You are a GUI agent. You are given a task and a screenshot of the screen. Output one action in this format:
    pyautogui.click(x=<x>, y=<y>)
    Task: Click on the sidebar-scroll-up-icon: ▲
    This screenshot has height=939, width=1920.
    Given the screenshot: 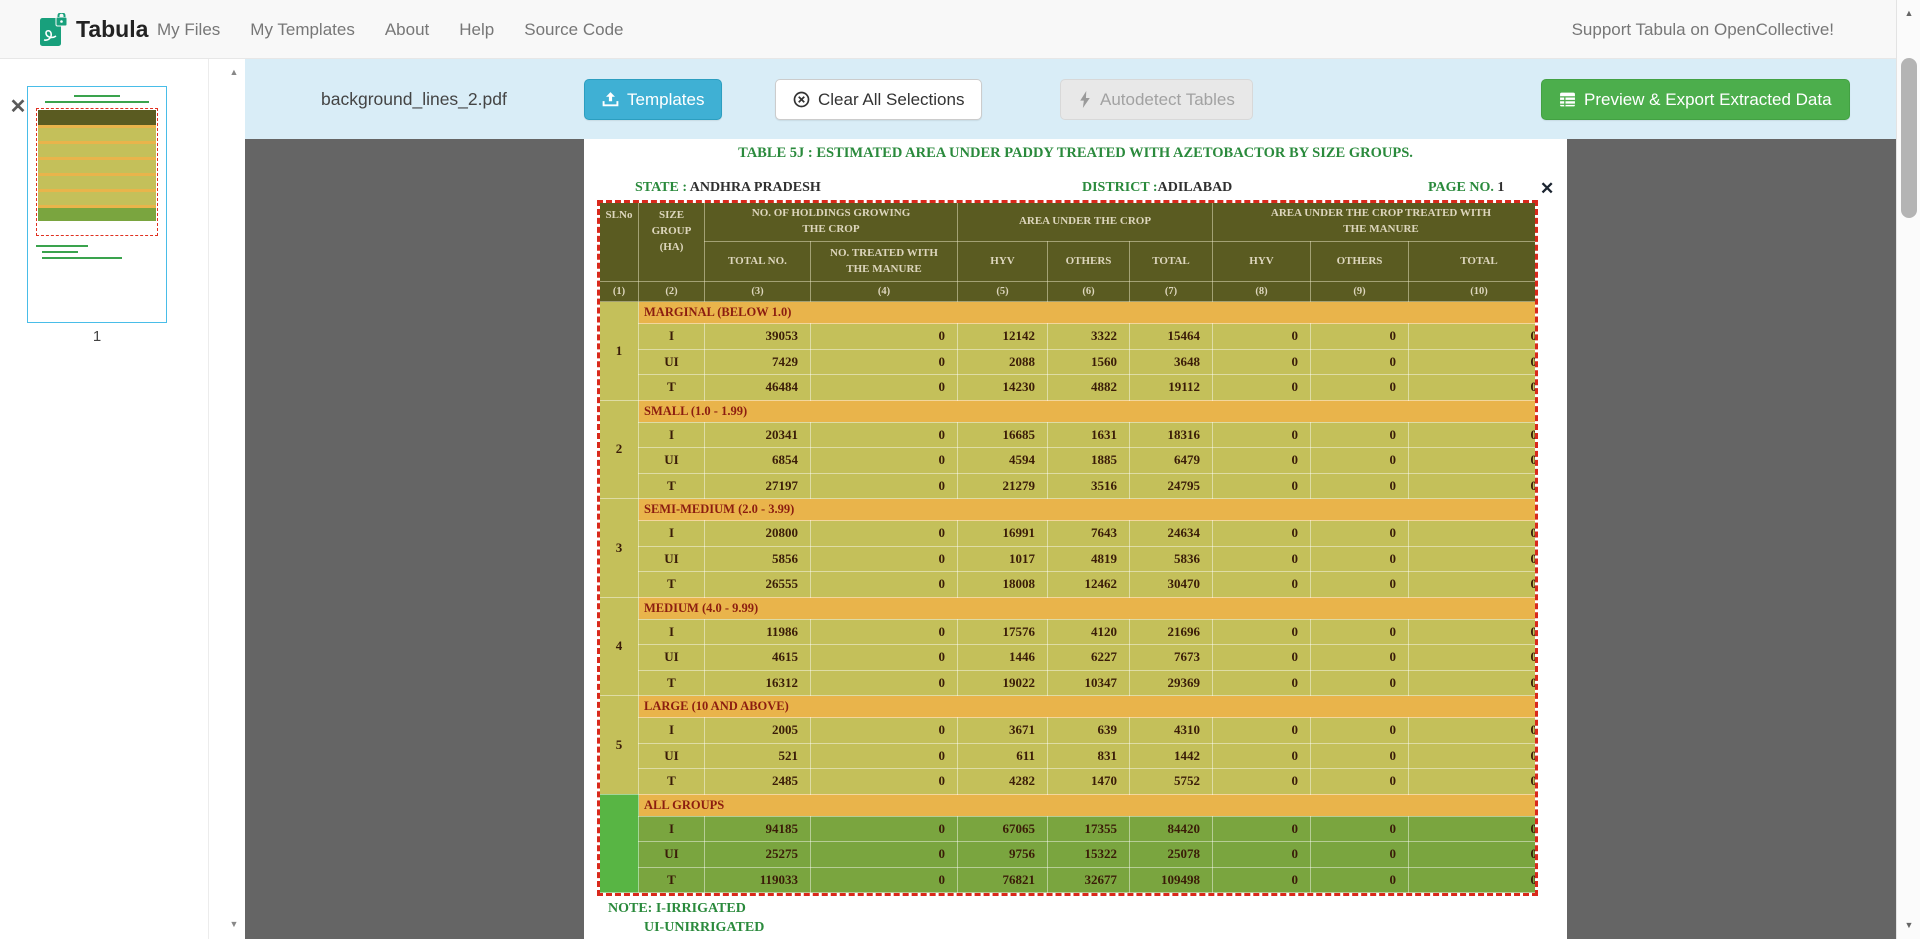 What is the action you would take?
    pyautogui.click(x=234, y=72)
    